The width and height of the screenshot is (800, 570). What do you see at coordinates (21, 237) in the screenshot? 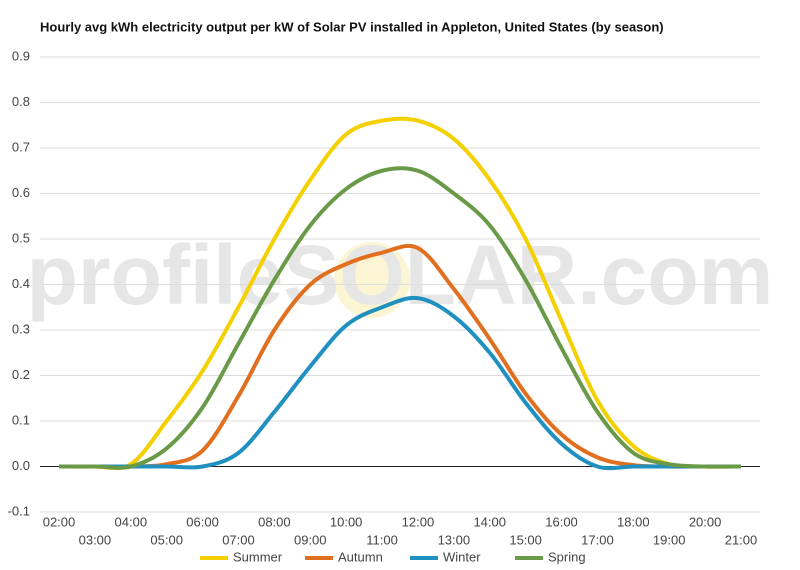
I see `y-tick-label: 0.5` at bounding box center [21, 237].